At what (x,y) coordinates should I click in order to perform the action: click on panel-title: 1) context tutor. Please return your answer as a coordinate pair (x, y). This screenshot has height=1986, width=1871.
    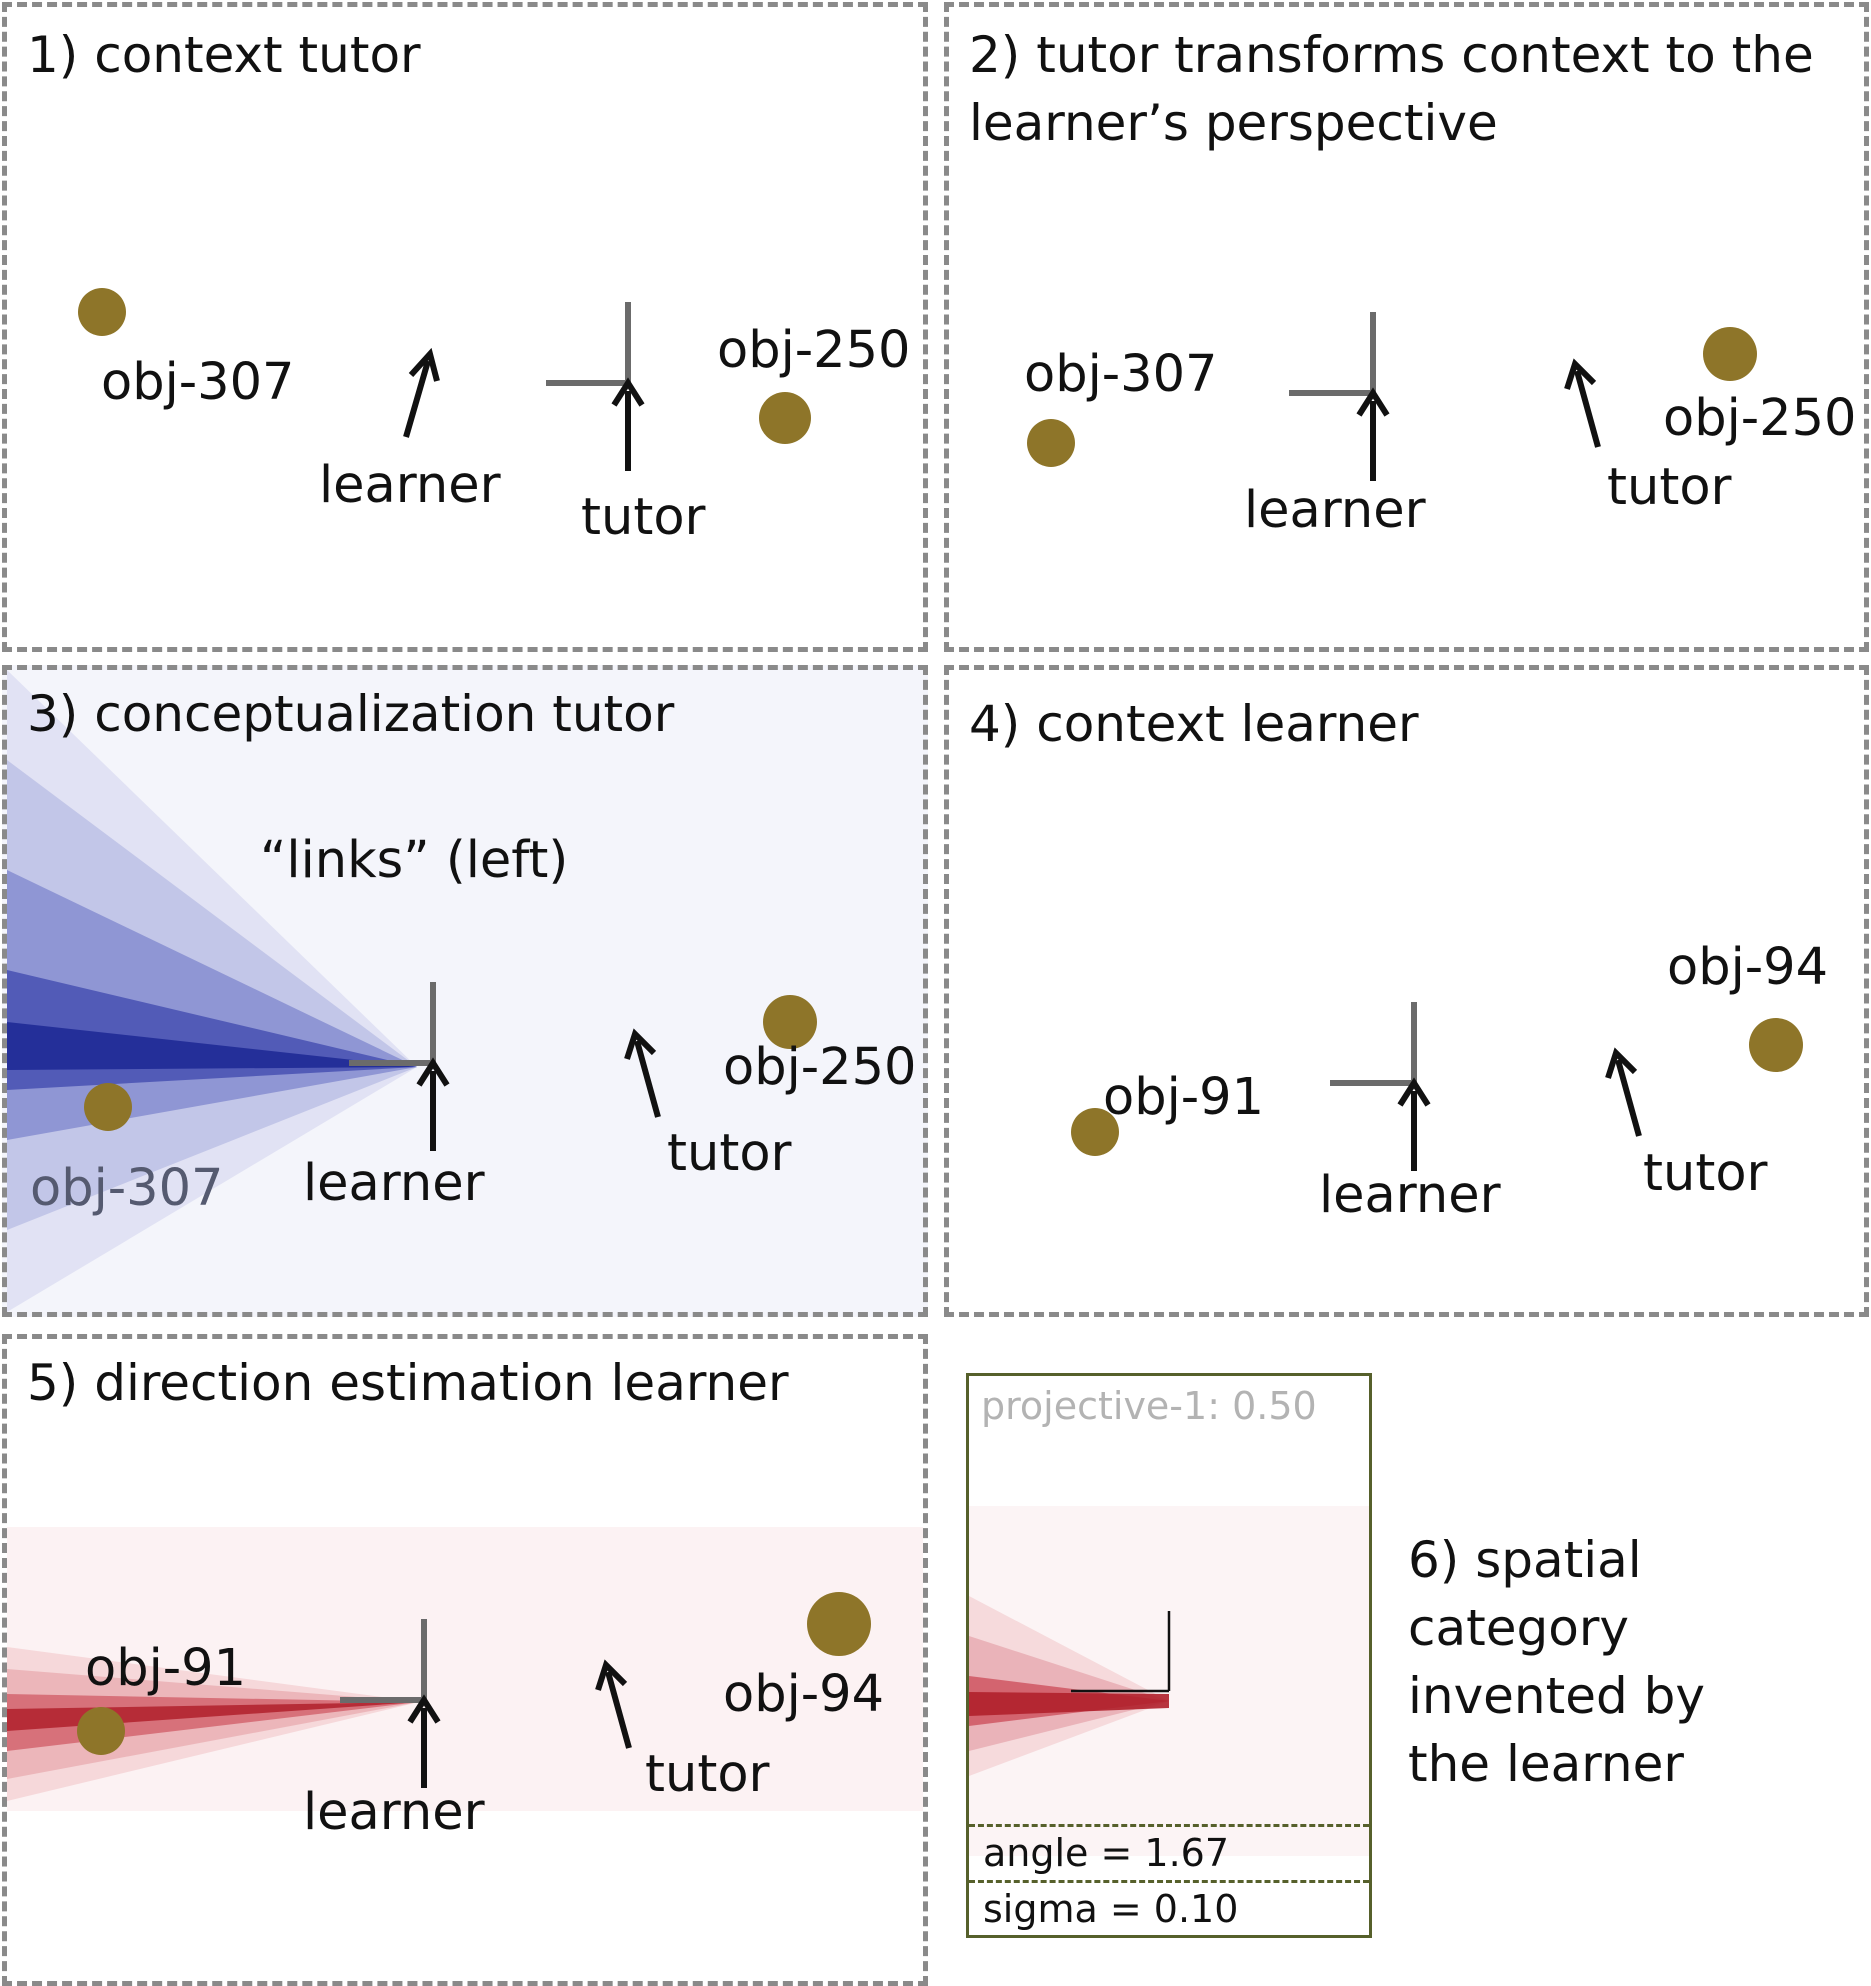
    Looking at the image, I should click on (224, 55).